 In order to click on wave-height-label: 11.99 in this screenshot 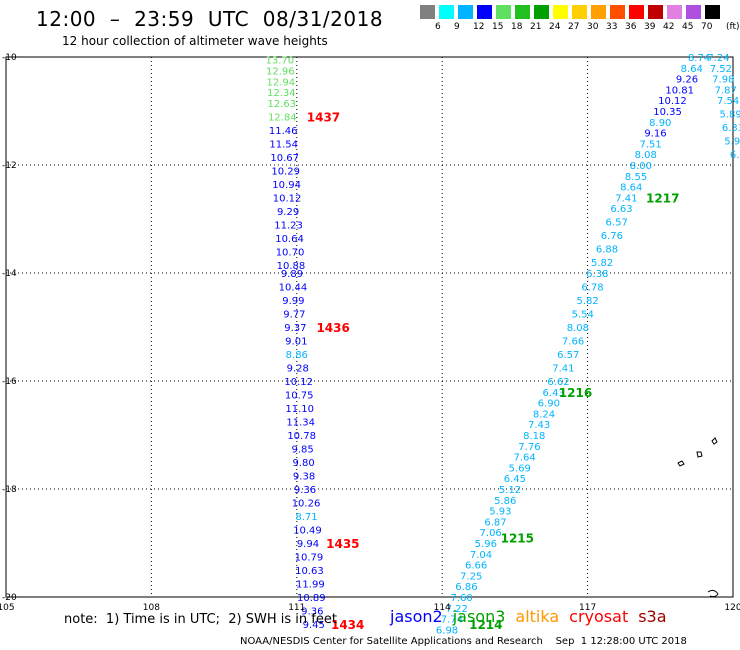, I will do `click(310, 585)`.